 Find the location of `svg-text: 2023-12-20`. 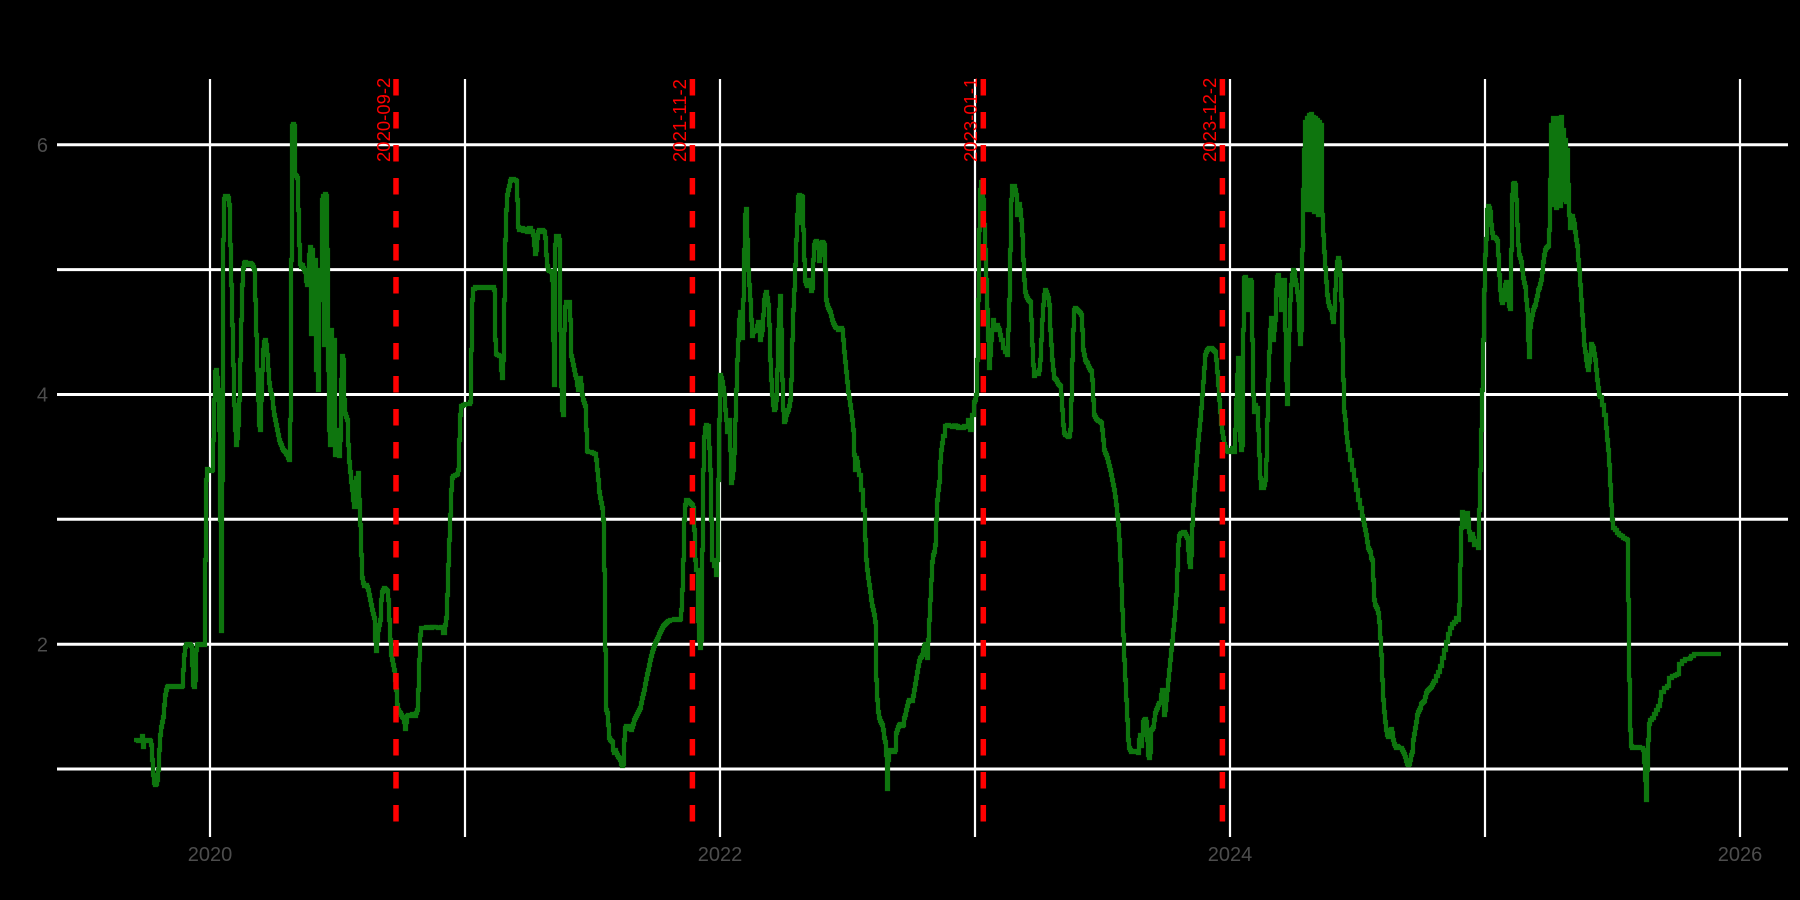

svg-text: 2023-12-20 is located at coordinates (1209, 114).